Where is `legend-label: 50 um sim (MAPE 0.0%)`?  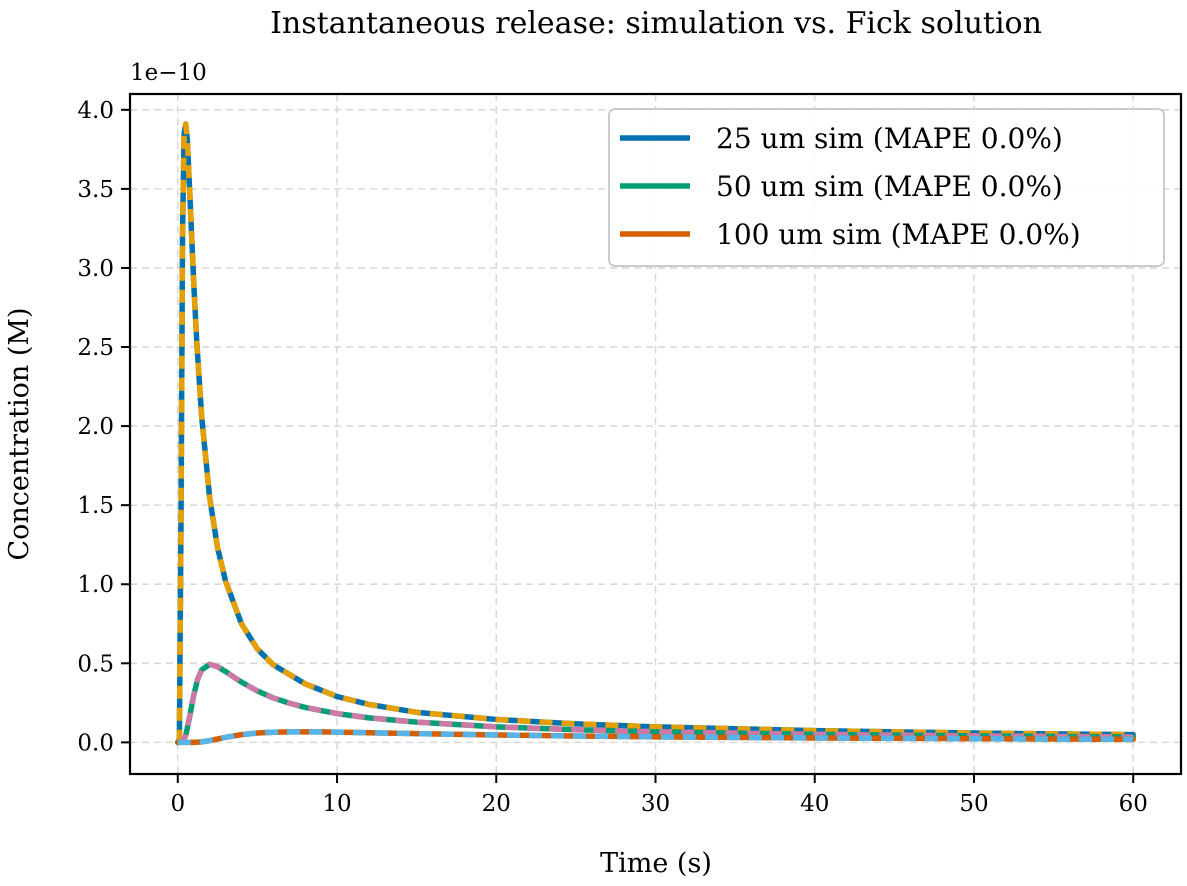 legend-label: 50 um sim (MAPE 0.0%) is located at coordinates (889, 186).